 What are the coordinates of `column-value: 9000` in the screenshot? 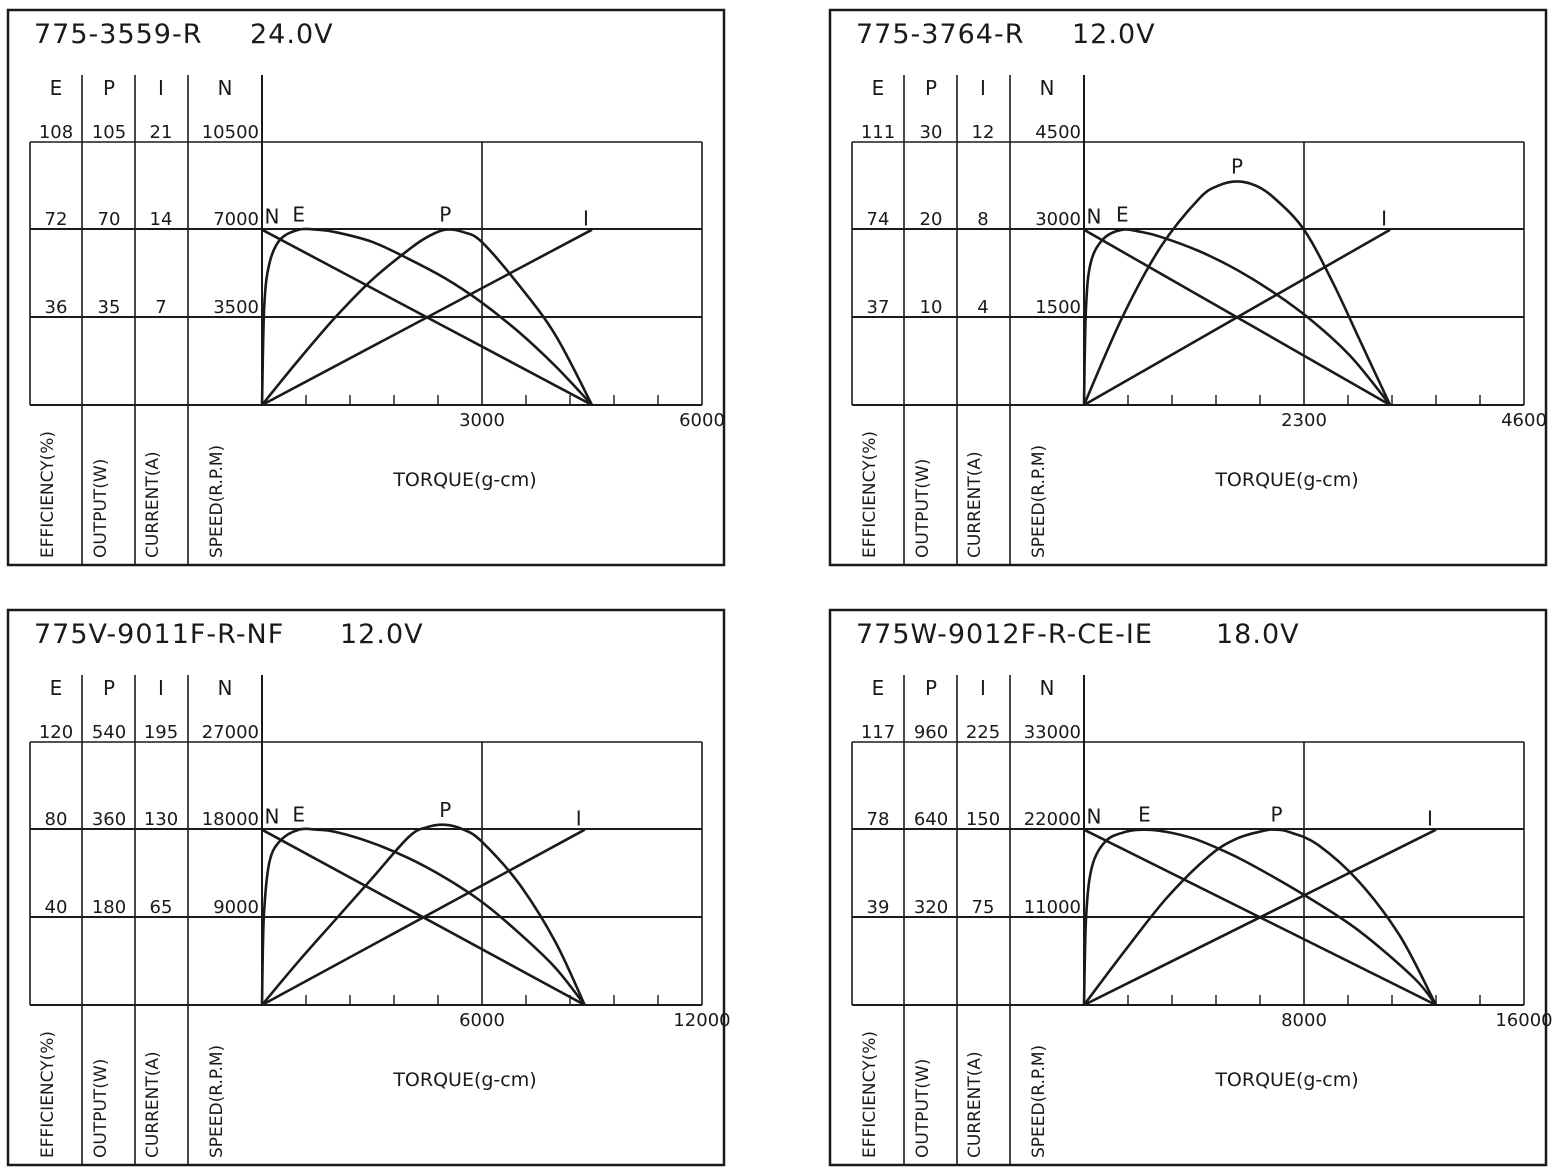 It's located at (236, 907).